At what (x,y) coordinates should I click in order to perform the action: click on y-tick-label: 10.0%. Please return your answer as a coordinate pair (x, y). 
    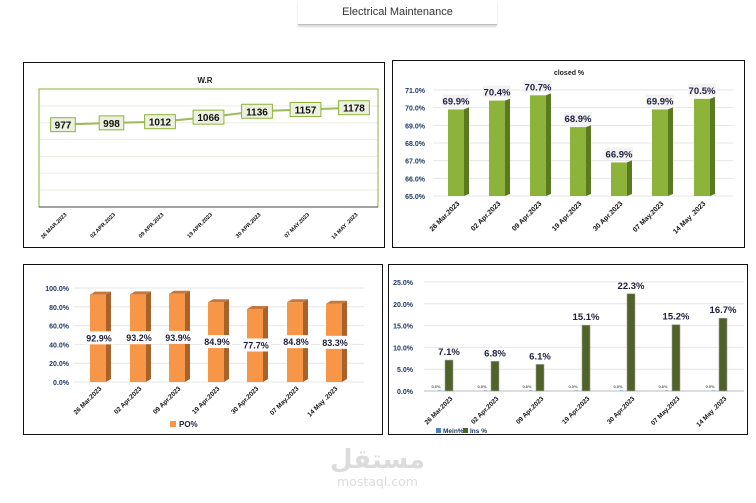
    Looking at the image, I should click on (403, 348).